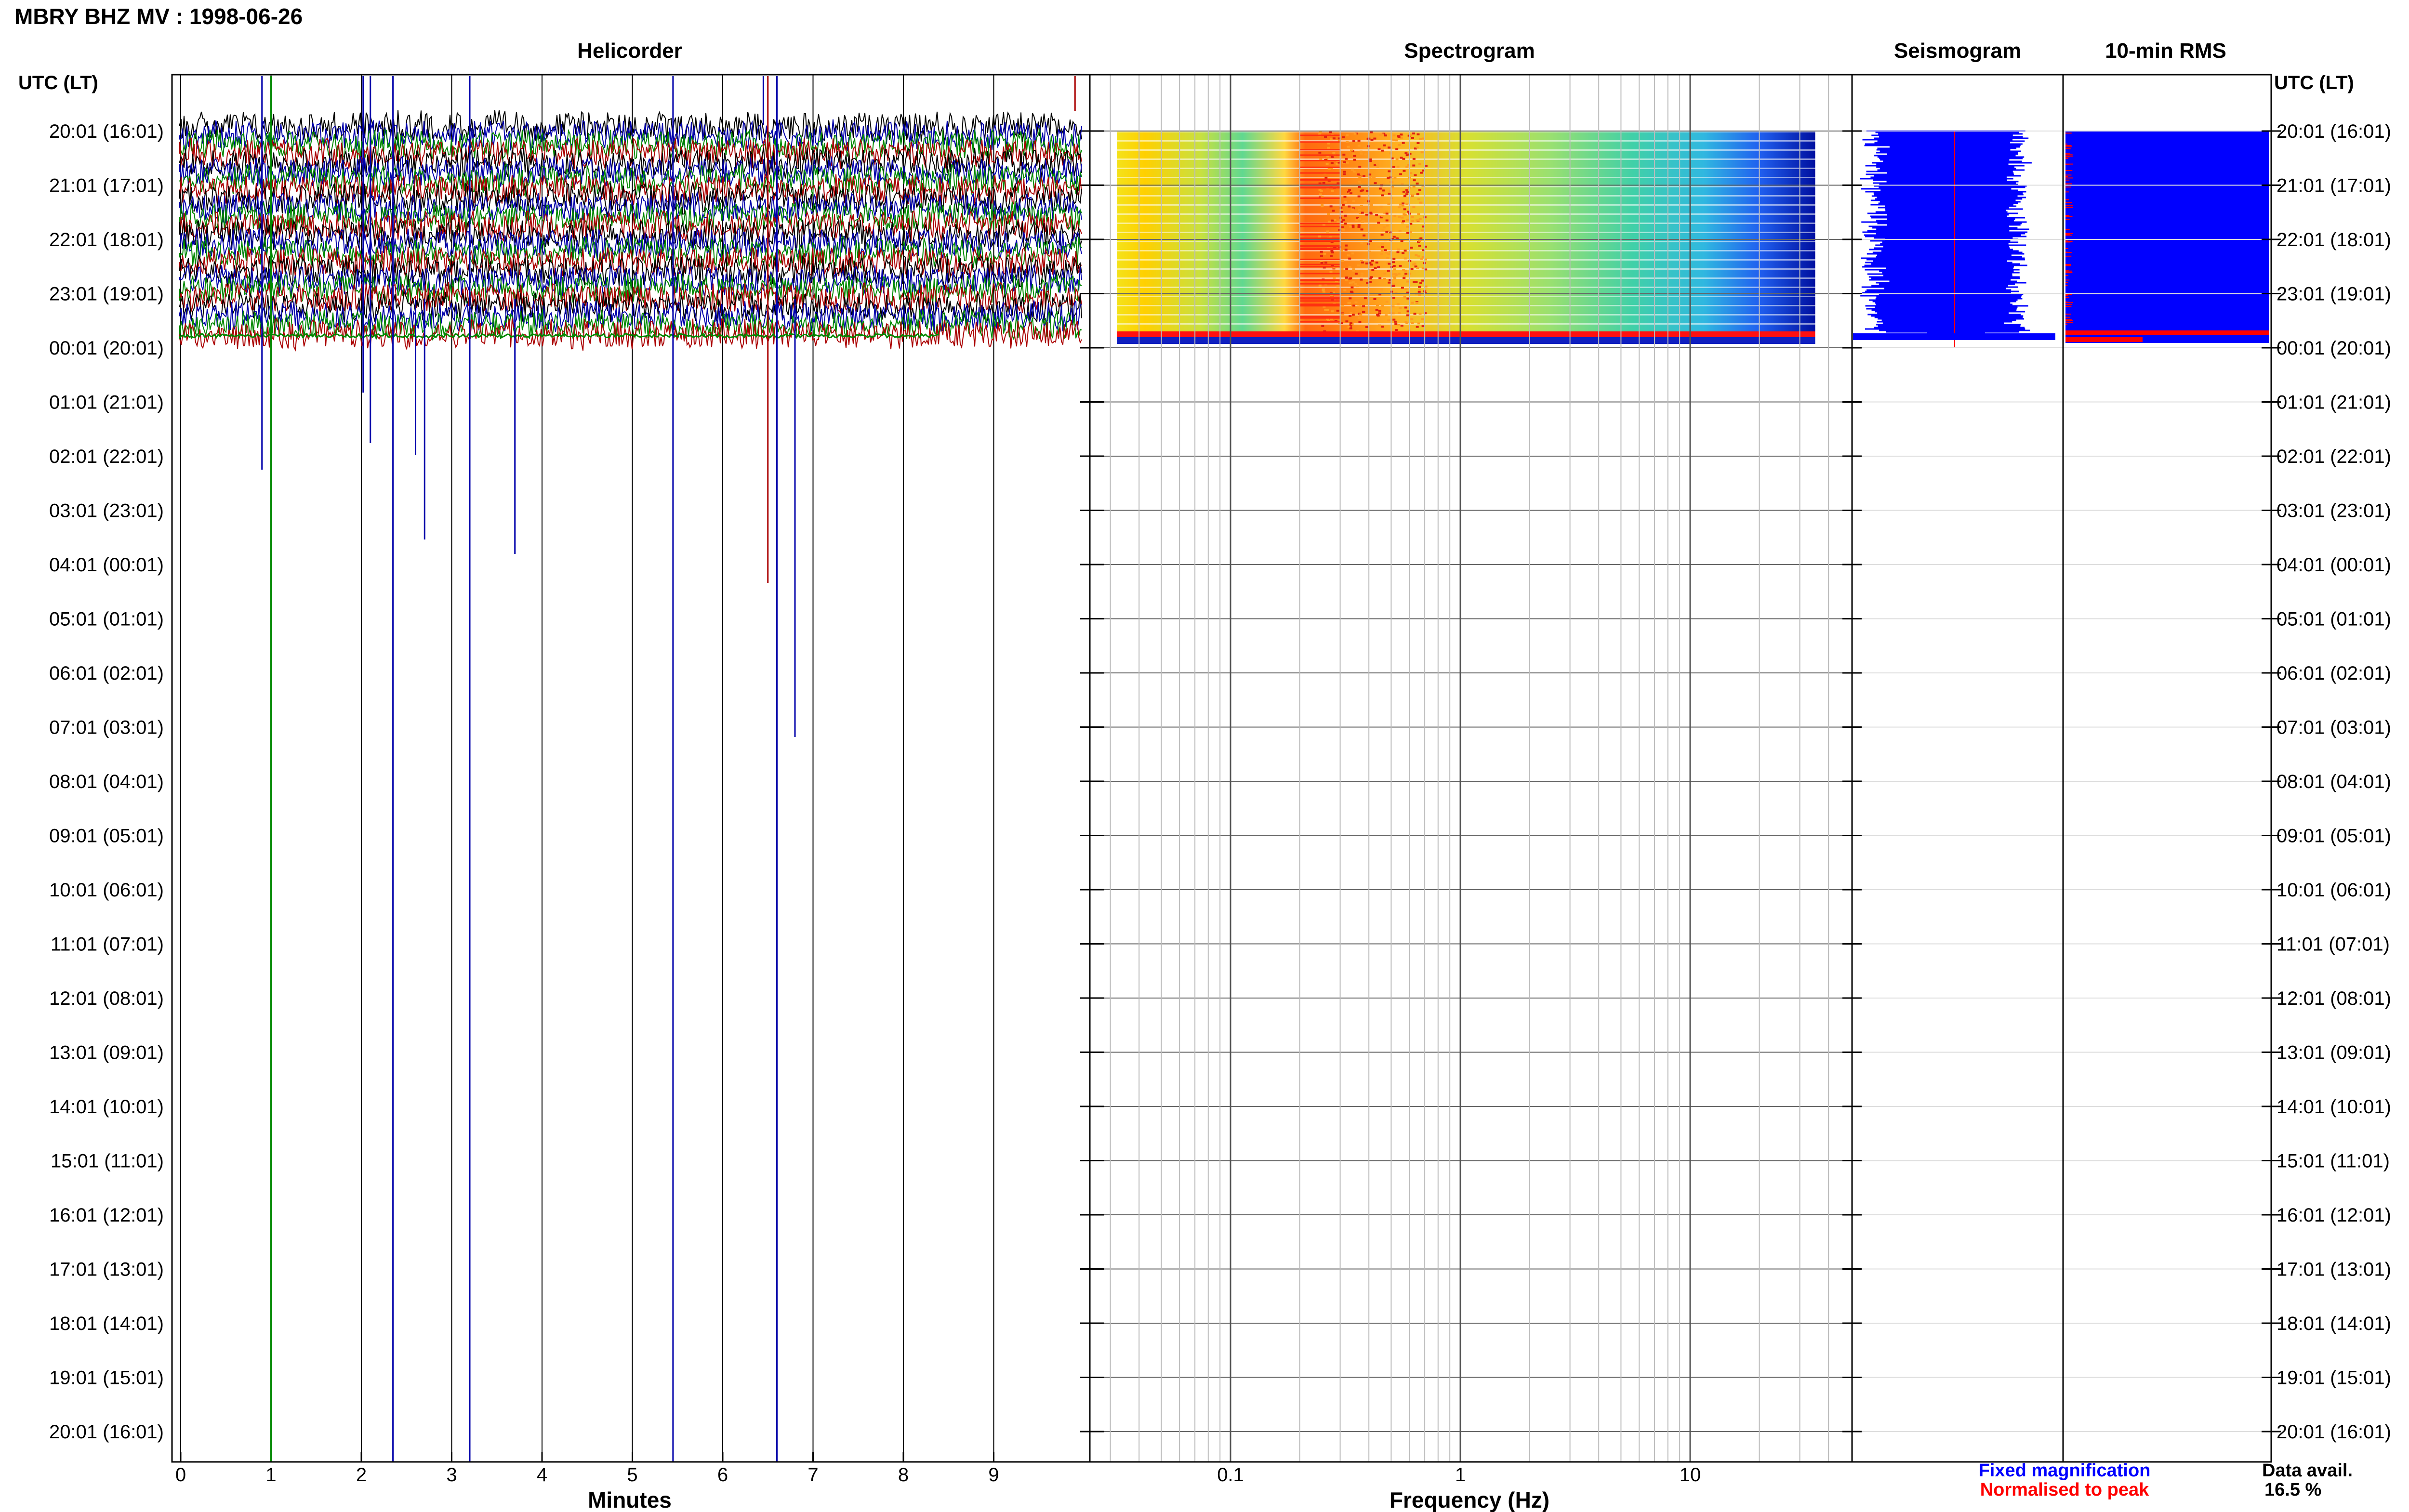  What do you see at coordinates (107, 944) in the screenshot?
I see `time-label-left: 11:01 (07:01)` at bounding box center [107, 944].